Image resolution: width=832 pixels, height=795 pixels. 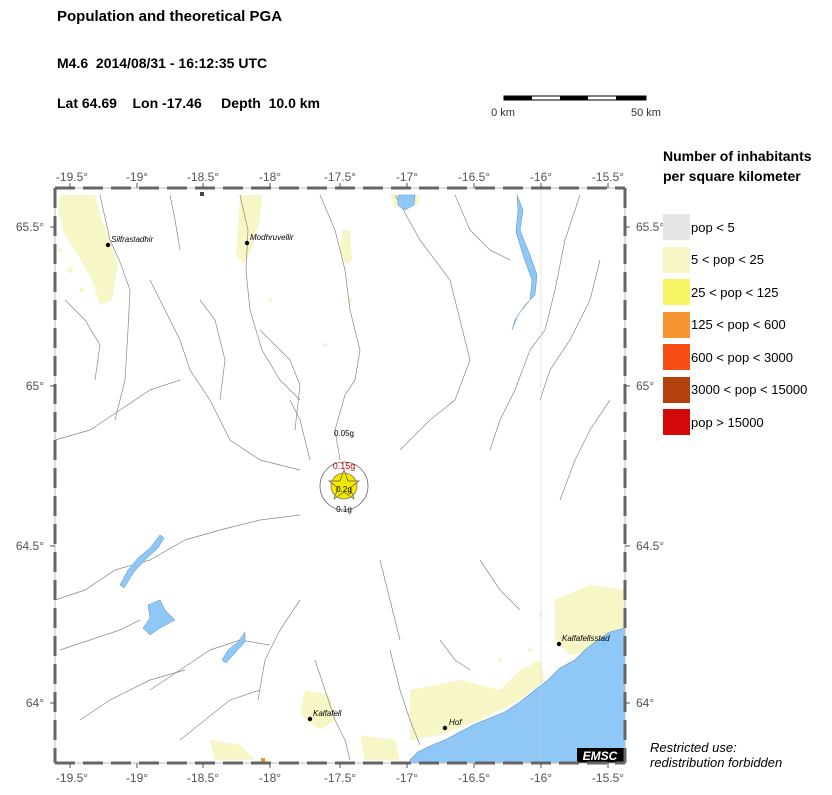 What do you see at coordinates (30, 465) in the screenshot?
I see `lat-labels-left: 65.5° 65° 64.5° 64°` at bounding box center [30, 465].